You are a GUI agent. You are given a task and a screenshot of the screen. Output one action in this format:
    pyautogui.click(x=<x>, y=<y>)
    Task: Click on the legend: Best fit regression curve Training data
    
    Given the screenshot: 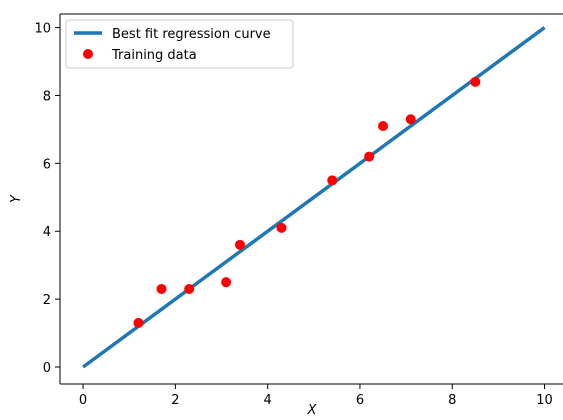 What is the action you would take?
    pyautogui.click(x=179, y=44)
    